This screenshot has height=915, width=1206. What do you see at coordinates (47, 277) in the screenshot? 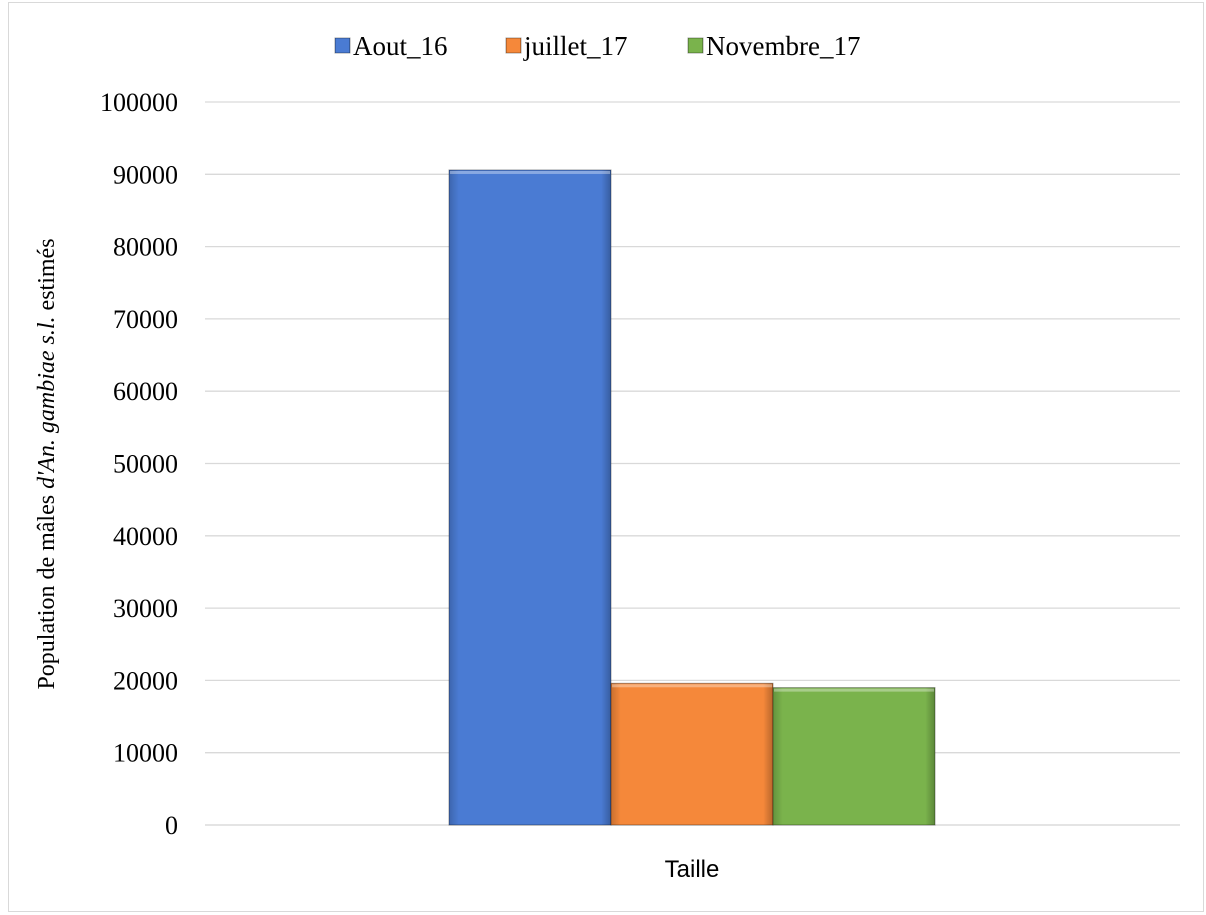
I see `y-axis-title-part: estimés` at bounding box center [47, 277].